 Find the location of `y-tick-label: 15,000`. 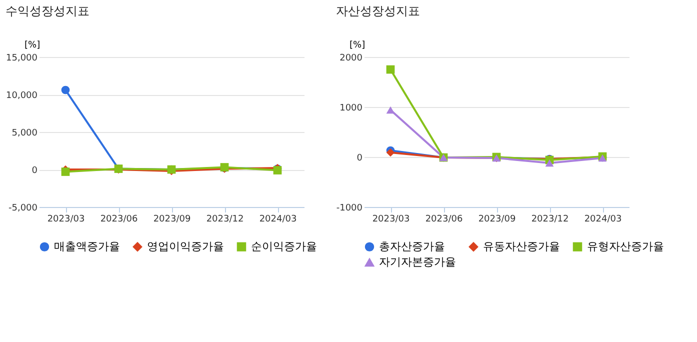

y-tick-label: 15,000 is located at coordinates (22, 59).